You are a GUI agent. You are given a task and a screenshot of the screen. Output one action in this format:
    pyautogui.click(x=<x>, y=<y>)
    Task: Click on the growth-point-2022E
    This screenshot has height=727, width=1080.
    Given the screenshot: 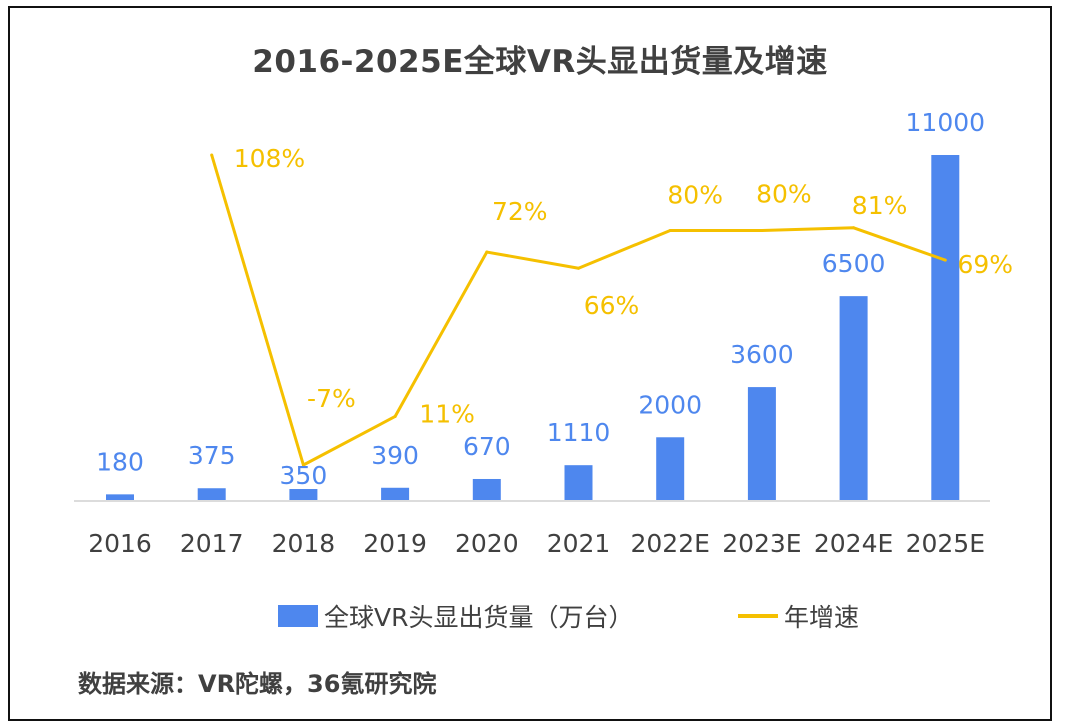 What is the action you would take?
    pyautogui.click(x=670, y=230)
    